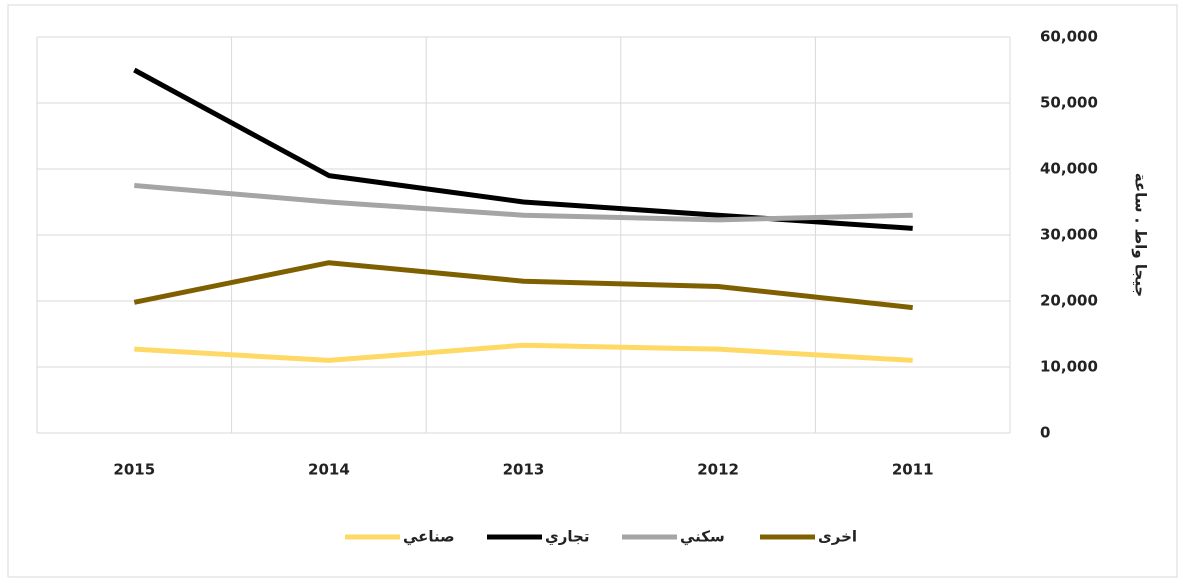  What do you see at coordinates (567, 537) in the screenshot?
I see `legend-label: تجاري` at bounding box center [567, 537].